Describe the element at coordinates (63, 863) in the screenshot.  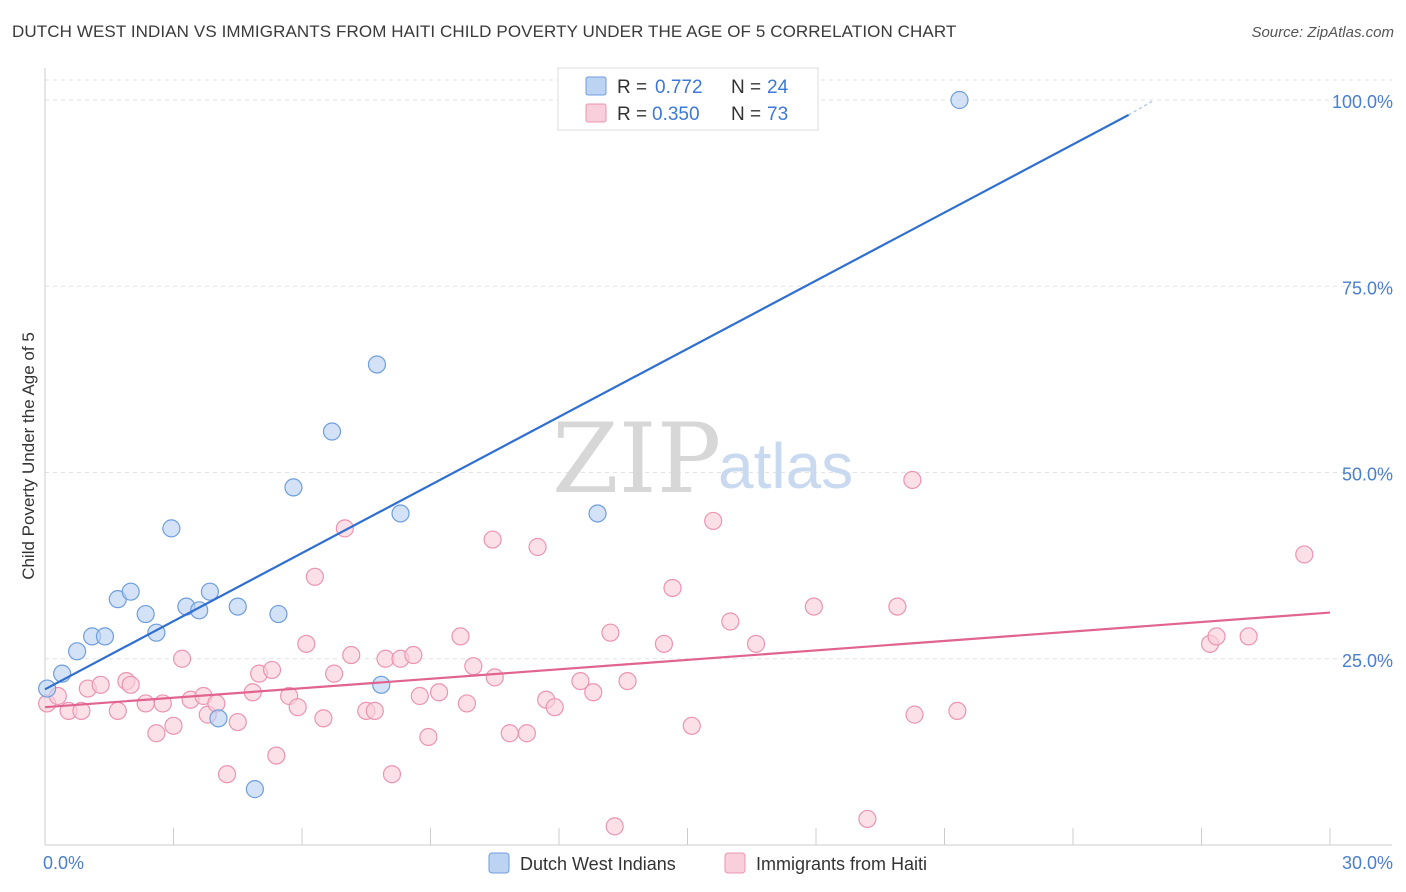
I see `x-tick-label: 0.0%` at that location.